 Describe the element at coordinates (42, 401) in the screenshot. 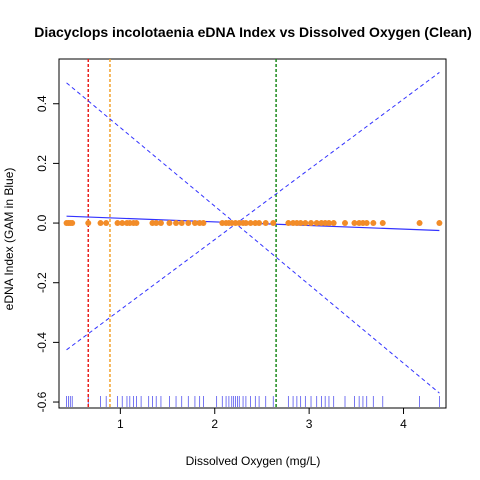

I see `y-tick-label: -0.6` at that location.